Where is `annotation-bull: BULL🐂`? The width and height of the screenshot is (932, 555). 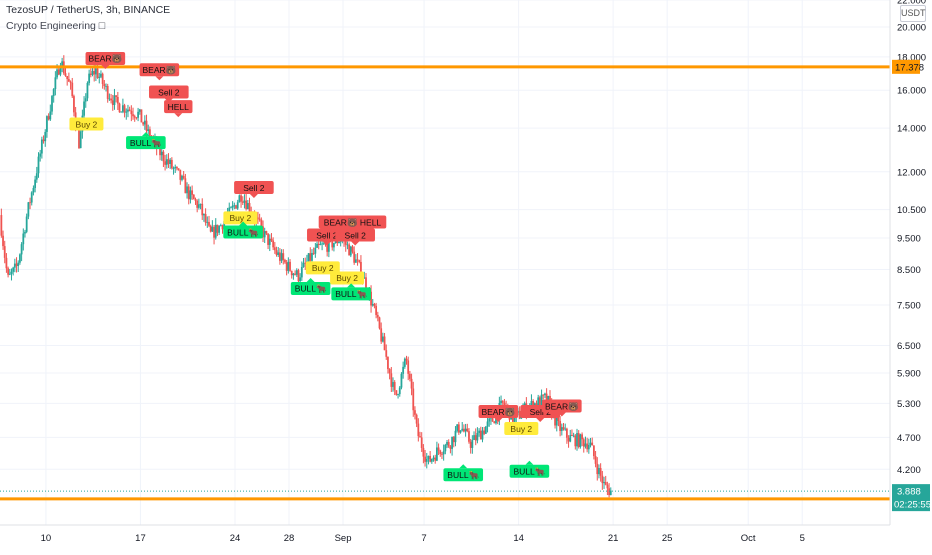 annotation-bull: BULL🐂 is located at coordinates (529, 469).